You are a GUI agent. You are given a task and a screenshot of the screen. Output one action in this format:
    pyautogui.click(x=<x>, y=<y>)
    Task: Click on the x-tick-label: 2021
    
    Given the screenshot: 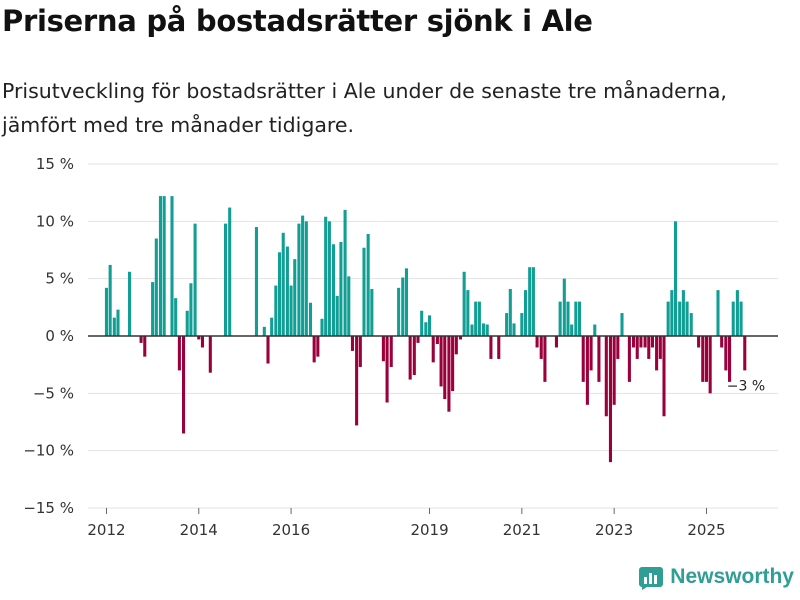 What is the action you would take?
    pyautogui.click(x=522, y=530)
    